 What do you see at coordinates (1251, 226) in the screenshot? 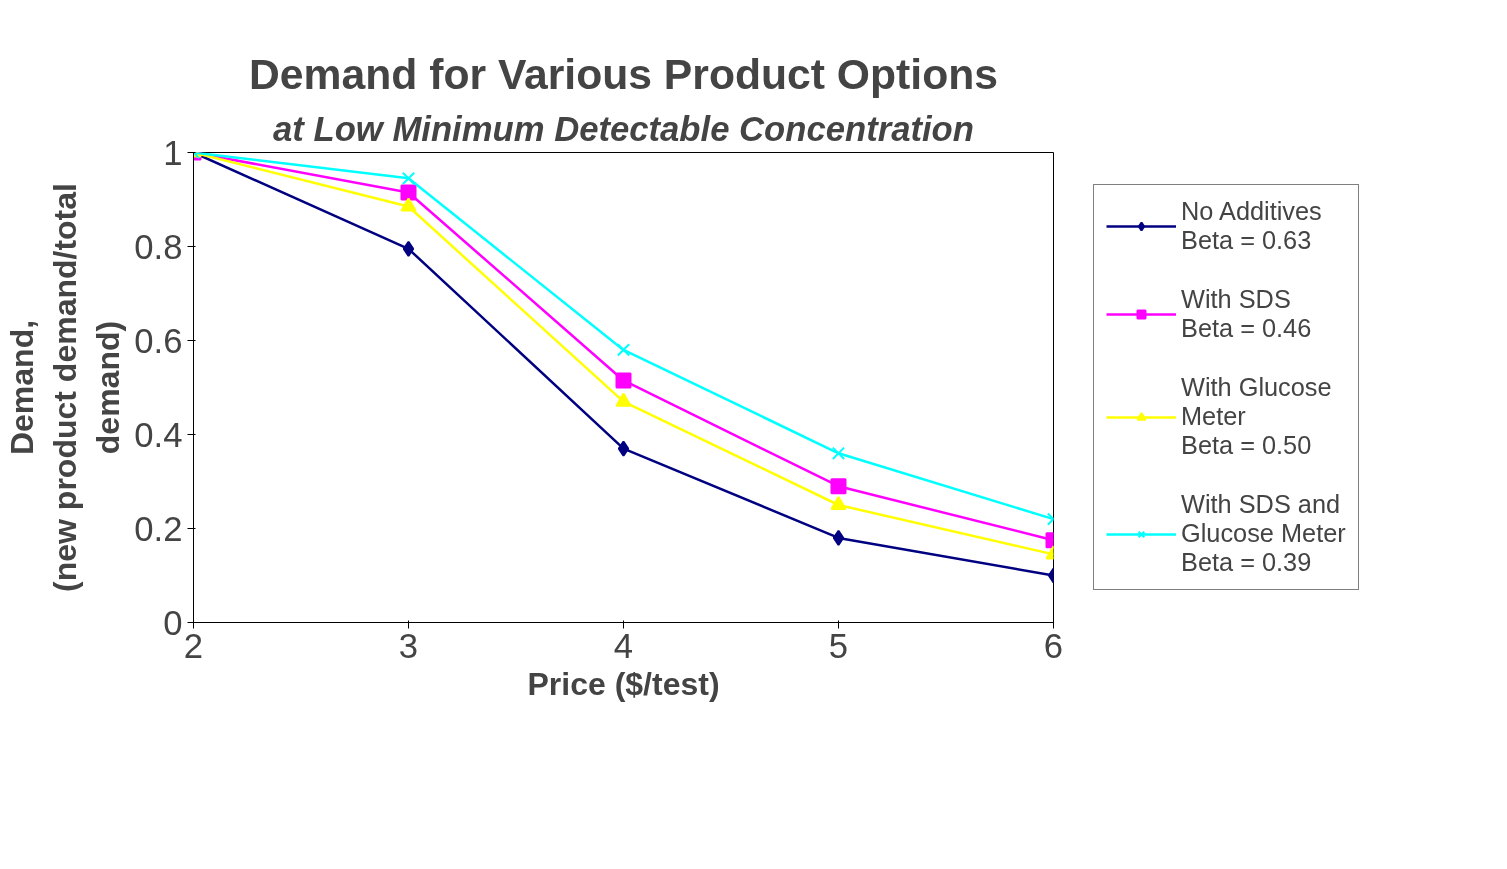
I see `legend-label: No Additives Beta = 0.63` at bounding box center [1251, 226].